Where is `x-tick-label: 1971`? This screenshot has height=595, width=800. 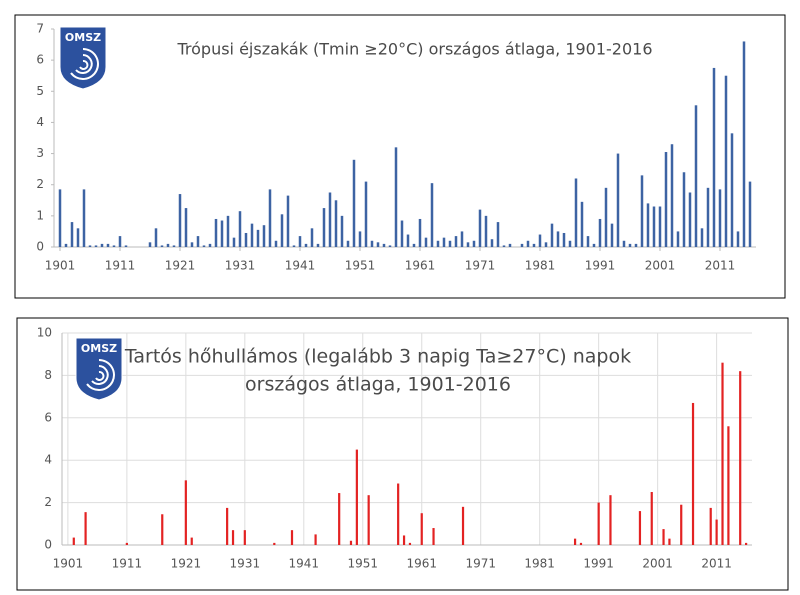
x-tick-label: 1971 is located at coordinates (480, 266).